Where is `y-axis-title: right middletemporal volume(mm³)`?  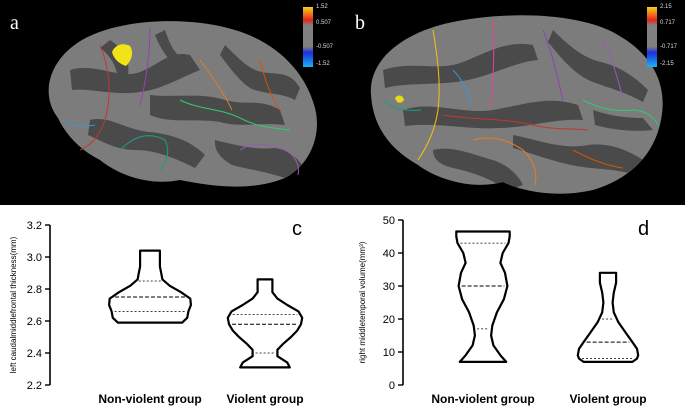 y-axis-title: right middletemporal volume(mm³) is located at coordinates (362, 302).